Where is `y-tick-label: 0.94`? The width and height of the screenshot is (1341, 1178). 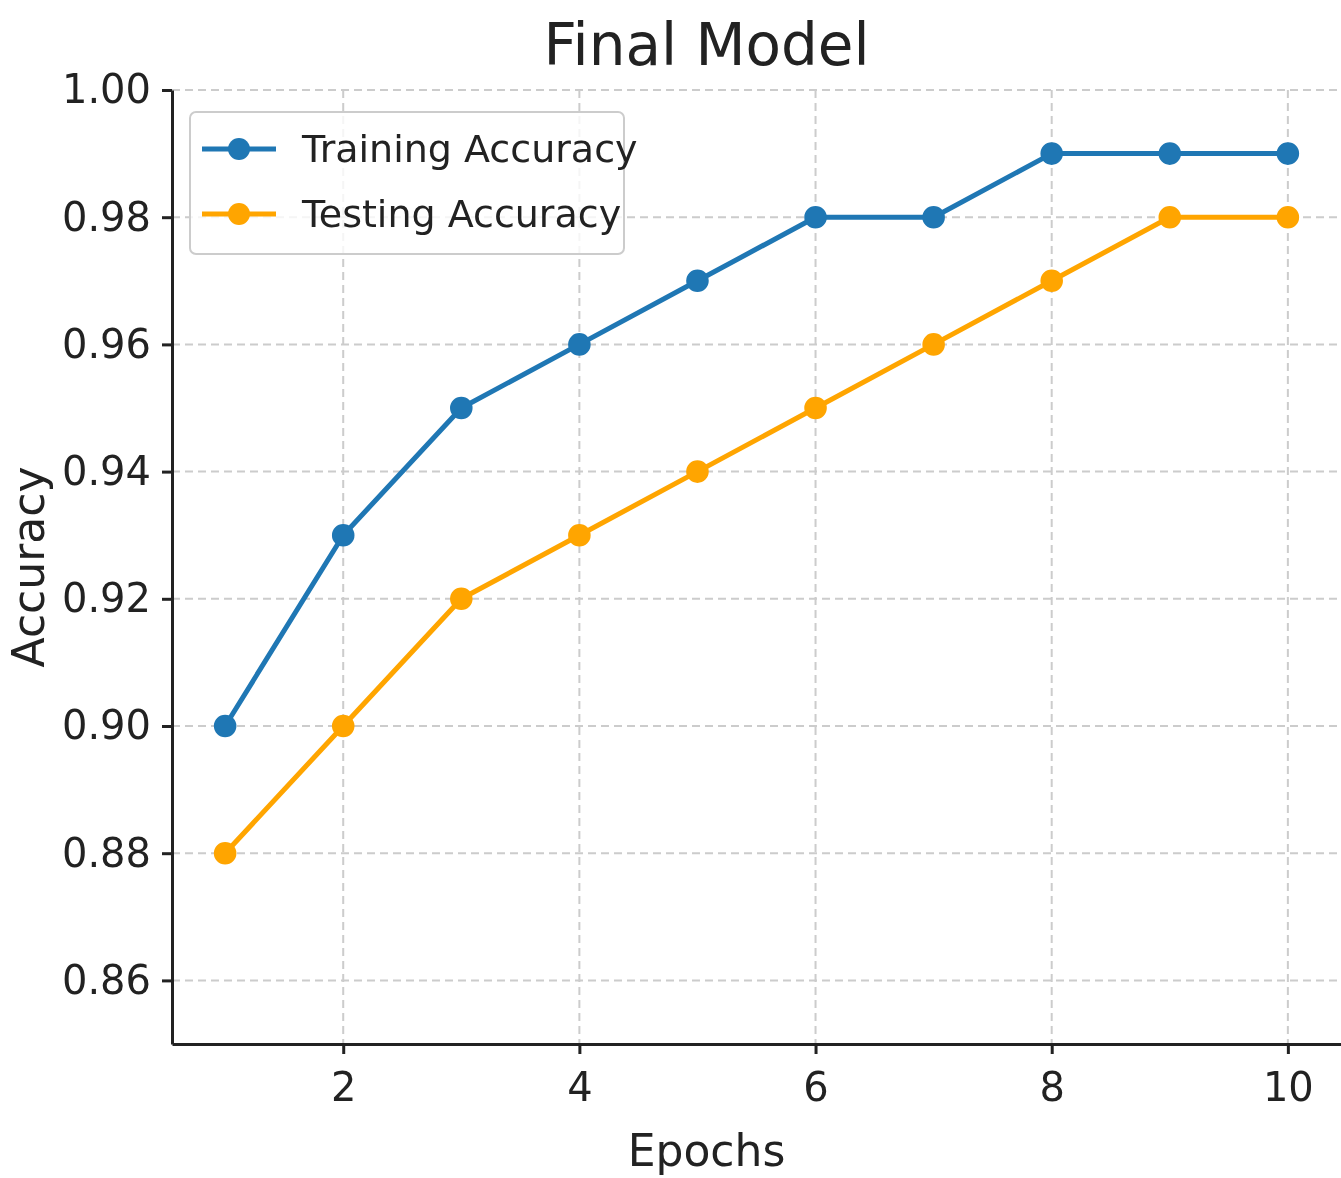 y-tick-label: 0.94 is located at coordinates (106, 470).